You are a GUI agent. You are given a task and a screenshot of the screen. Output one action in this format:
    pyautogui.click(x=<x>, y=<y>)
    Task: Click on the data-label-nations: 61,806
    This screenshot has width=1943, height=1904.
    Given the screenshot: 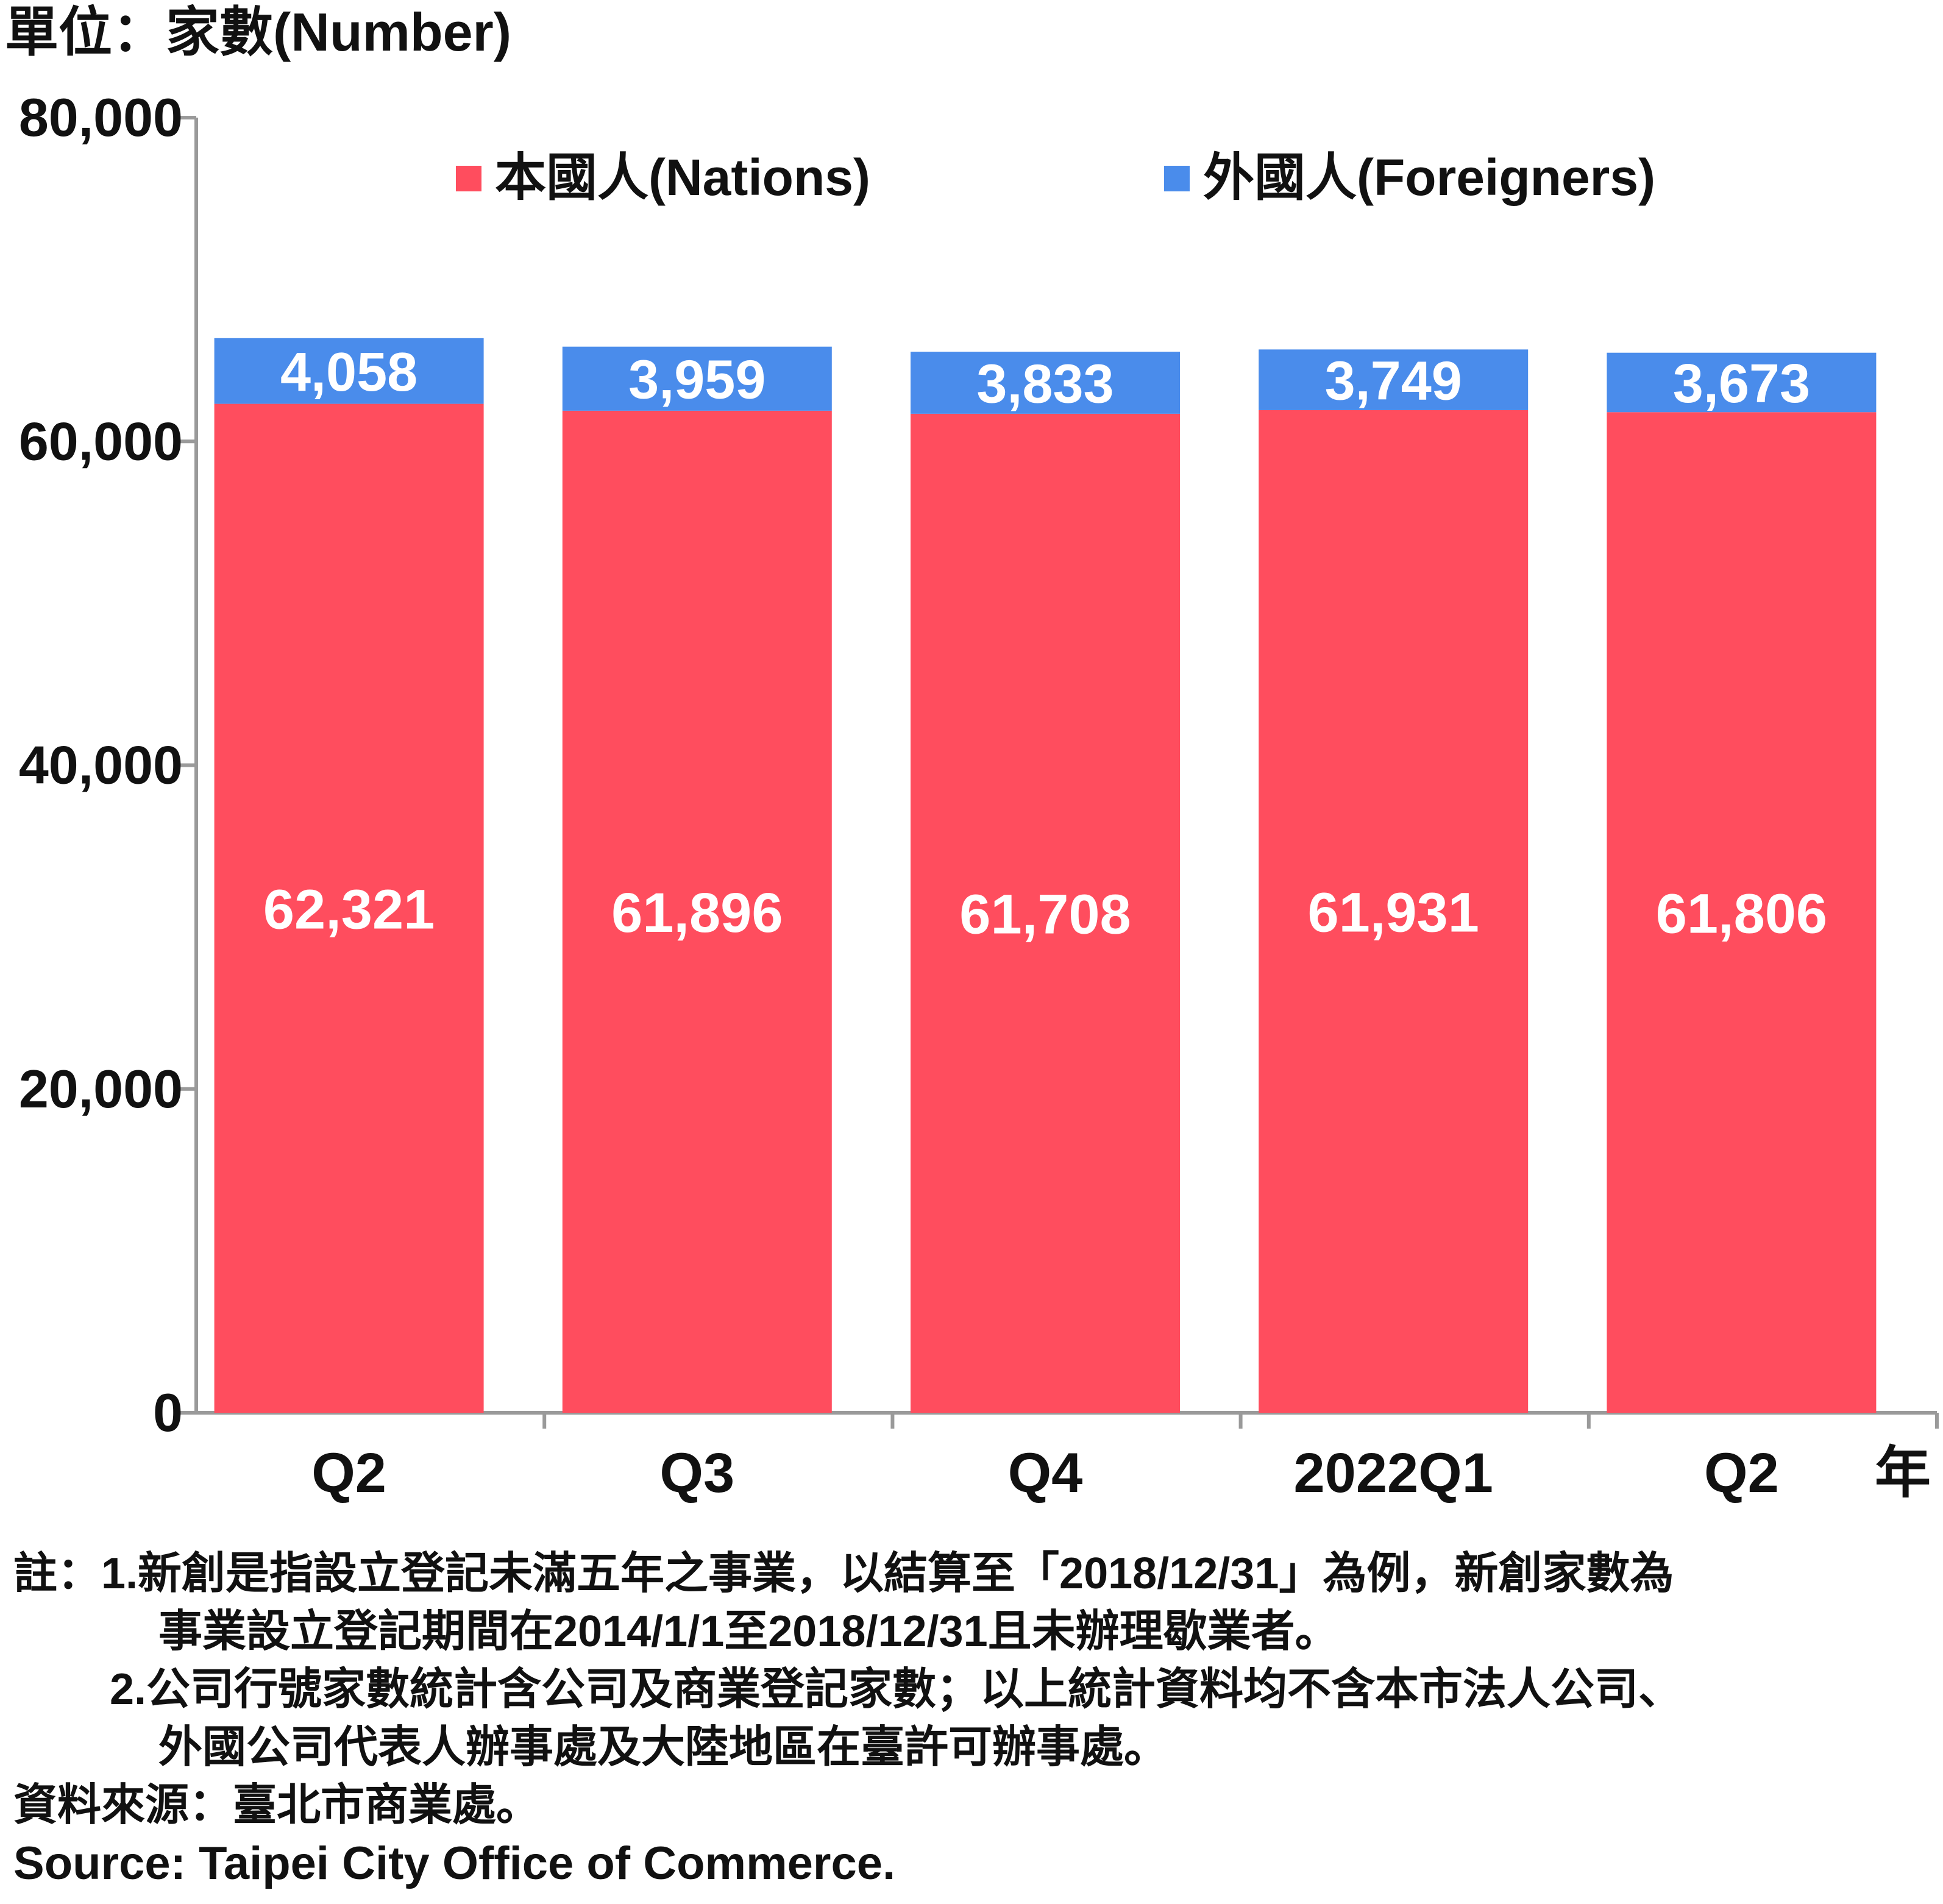 What is the action you would take?
    pyautogui.click(x=1741, y=914)
    